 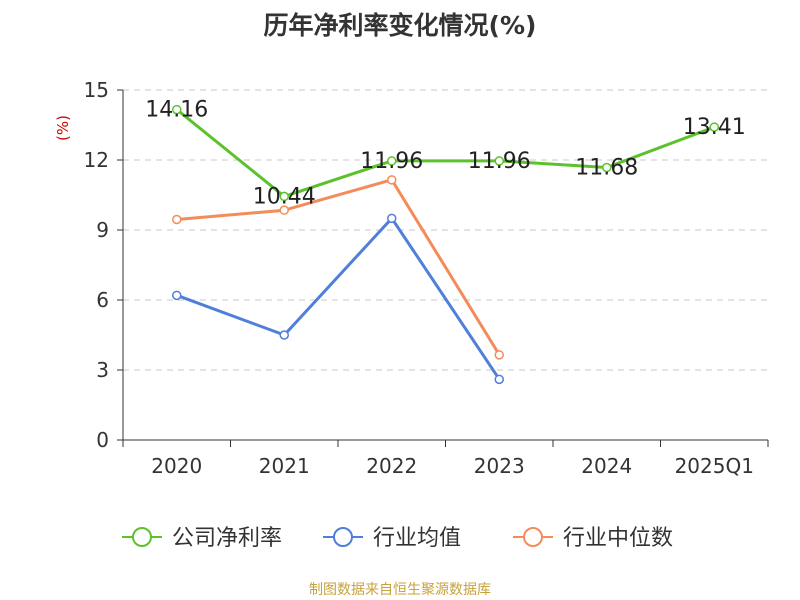 What do you see at coordinates (102, 370) in the screenshot?
I see `y-tick-label: 3` at bounding box center [102, 370].